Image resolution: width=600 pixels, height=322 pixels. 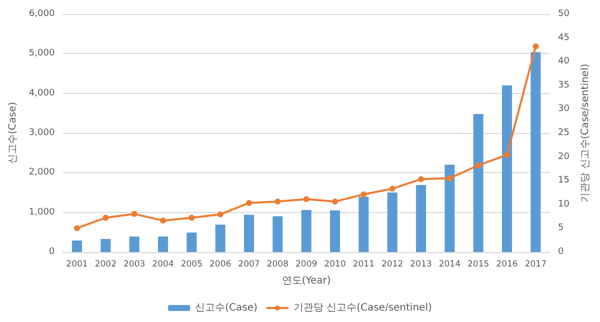 What do you see at coordinates (564, 204) in the screenshot?
I see `y2-tick-label: 10` at bounding box center [564, 204].